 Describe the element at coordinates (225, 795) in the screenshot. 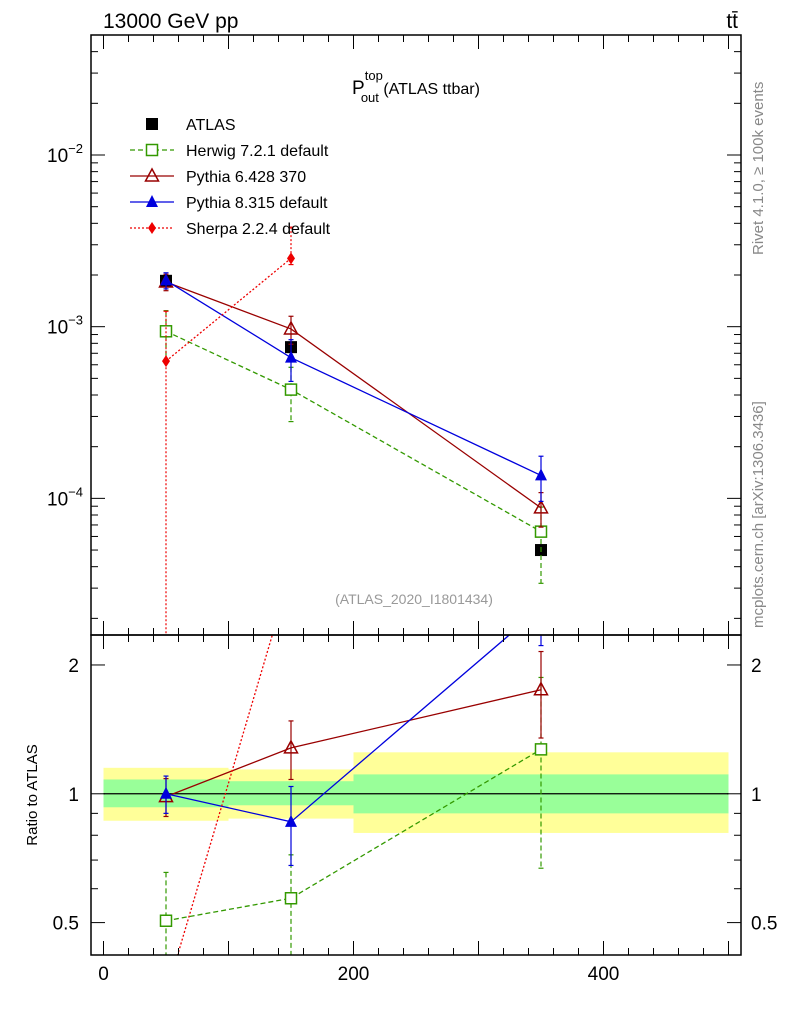

I see `ratio-line-sherpa-2-2-4-default` at that location.